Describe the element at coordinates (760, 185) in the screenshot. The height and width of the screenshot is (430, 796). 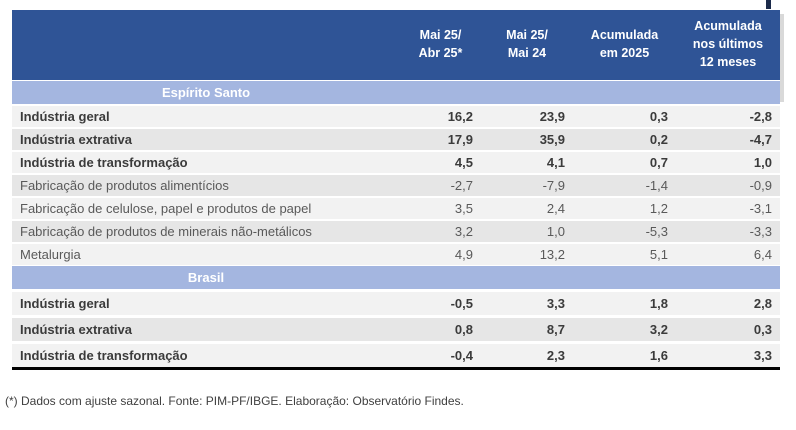
I see `value-cell: -0,9` at that location.